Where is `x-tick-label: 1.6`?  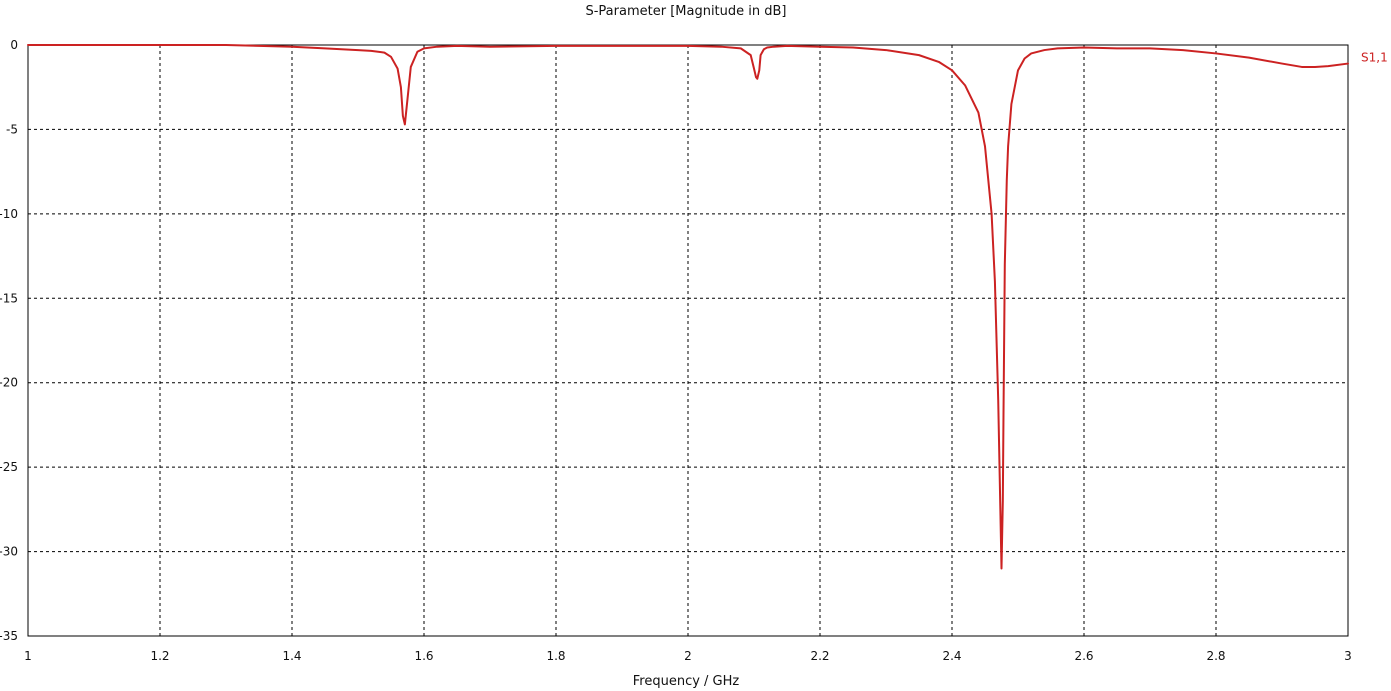
x-tick-label: 1.6 is located at coordinates (423, 656).